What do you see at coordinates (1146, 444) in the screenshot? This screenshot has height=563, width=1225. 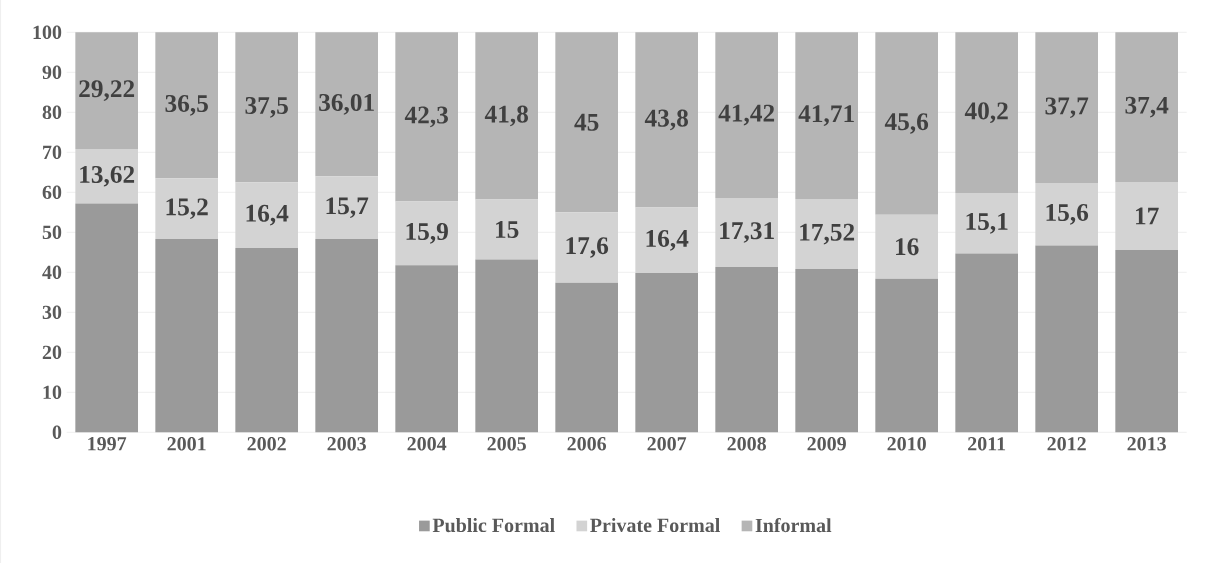 I see `x-tick-label: 2013` at bounding box center [1146, 444].